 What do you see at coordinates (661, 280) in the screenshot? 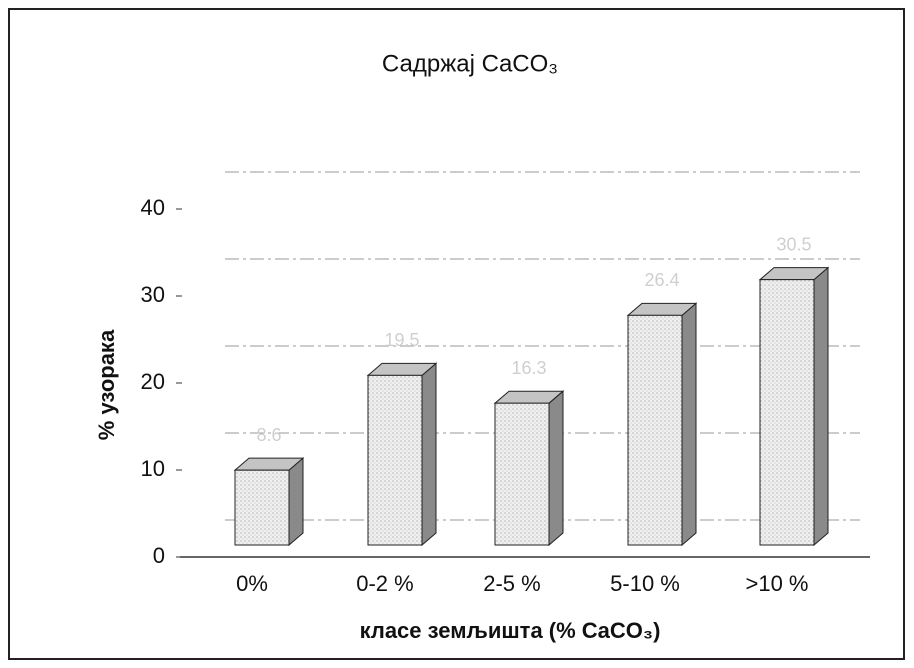
I see `value-label: 26.4` at bounding box center [661, 280].